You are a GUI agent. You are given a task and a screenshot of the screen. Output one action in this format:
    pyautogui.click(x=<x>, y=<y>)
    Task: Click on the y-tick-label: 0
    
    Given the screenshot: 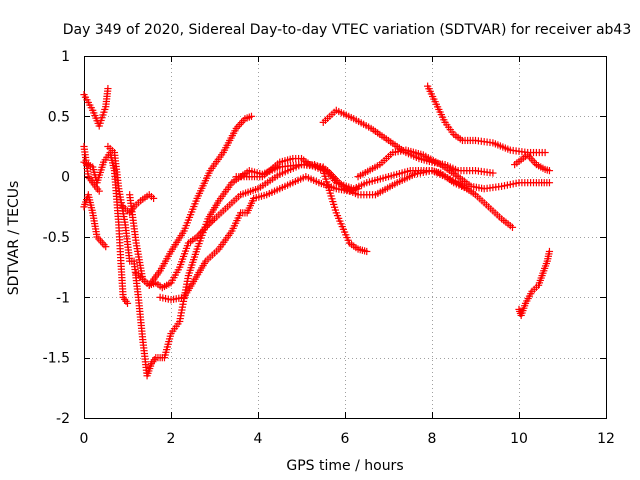 What is the action you would take?
    pyautogui.click(x=65, y=178)
    